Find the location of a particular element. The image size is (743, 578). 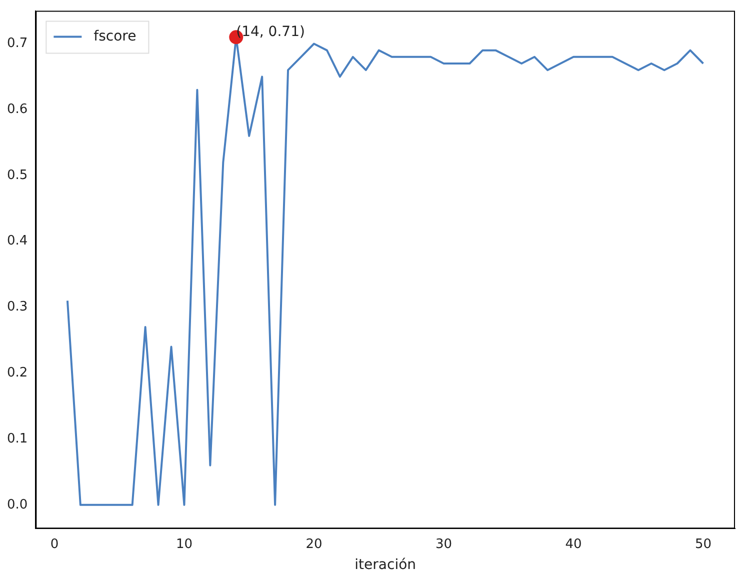

x-tick-label: 30 is located at coordinates (443, 544).